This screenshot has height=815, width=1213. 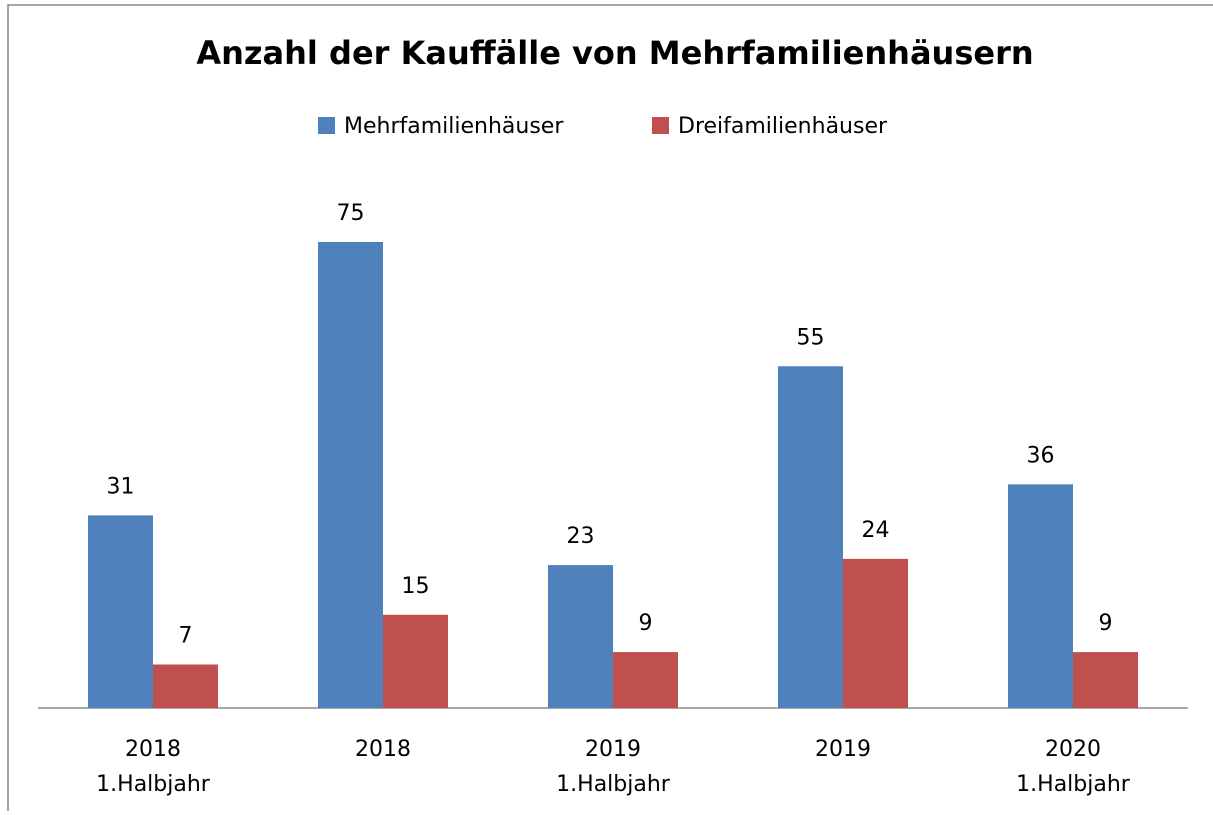 What do you see at coordinates (581, 536) in the screenshot?
I see `data-label: 23` at bounding box center [581, 536].